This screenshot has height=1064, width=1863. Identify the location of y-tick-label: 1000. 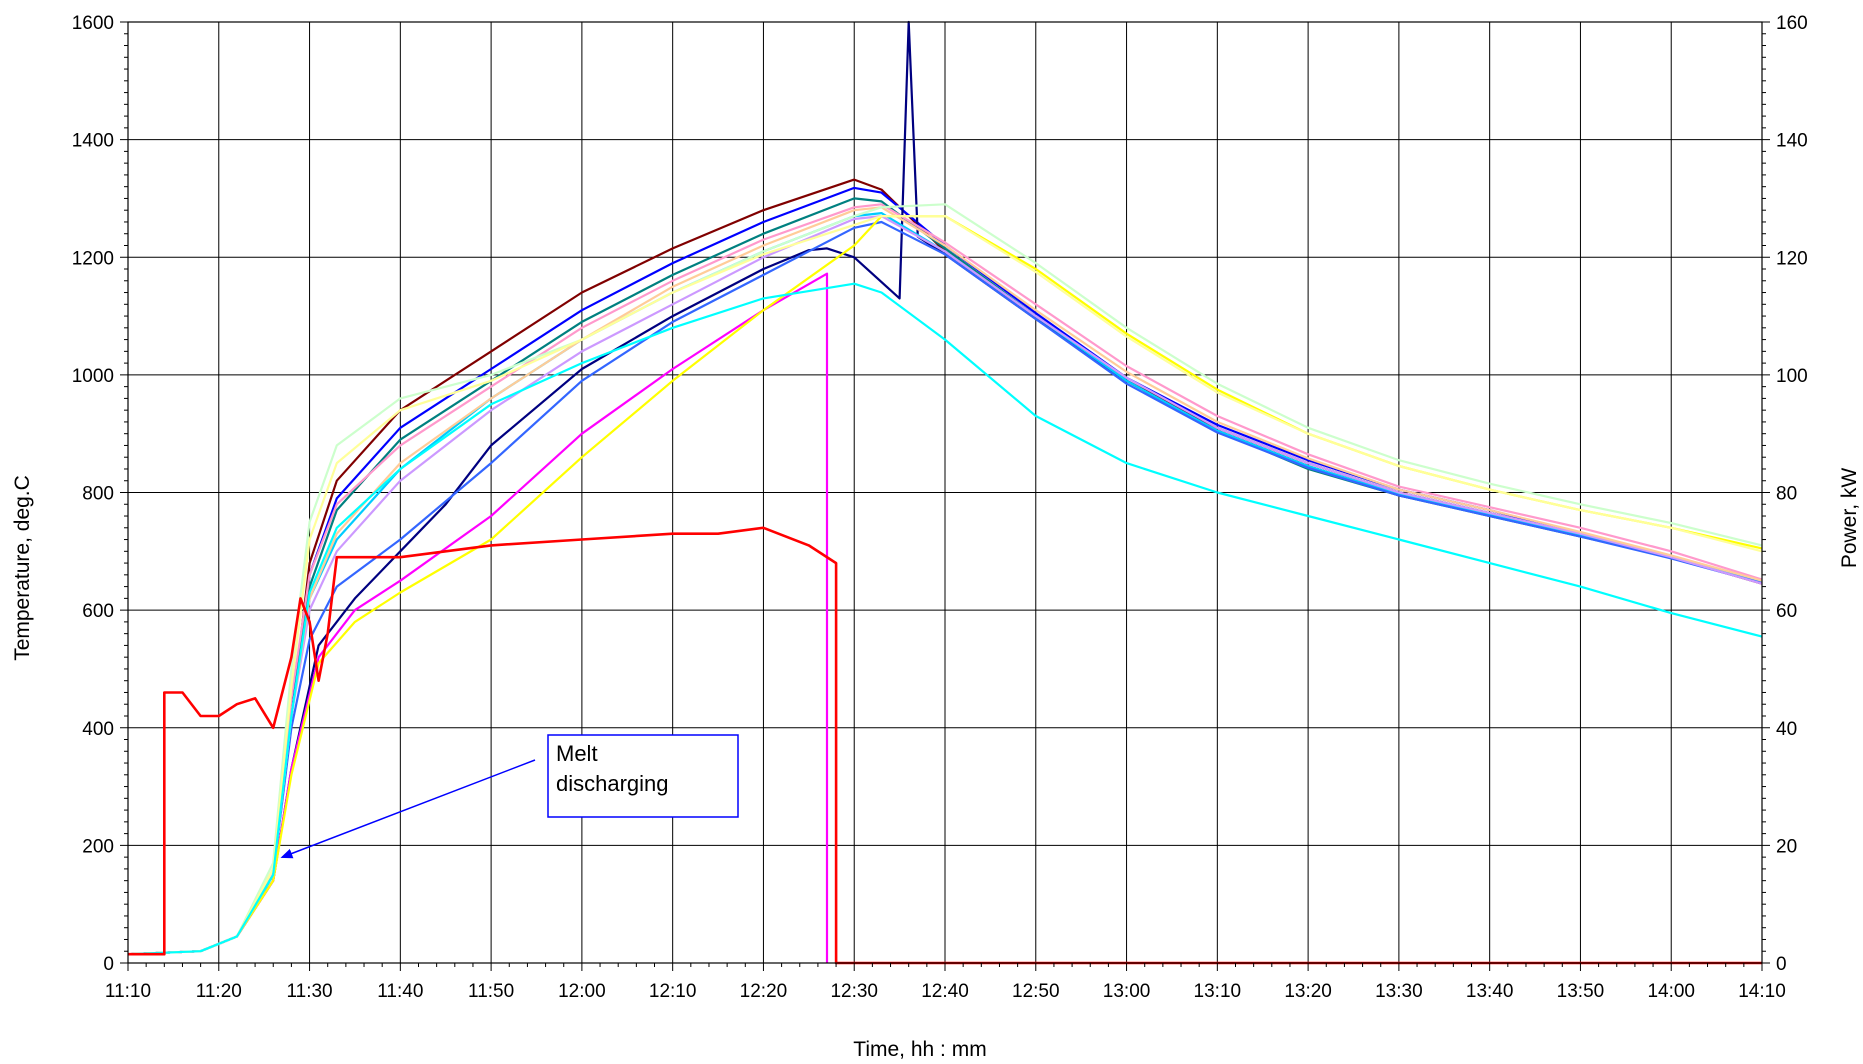
(93, 376).